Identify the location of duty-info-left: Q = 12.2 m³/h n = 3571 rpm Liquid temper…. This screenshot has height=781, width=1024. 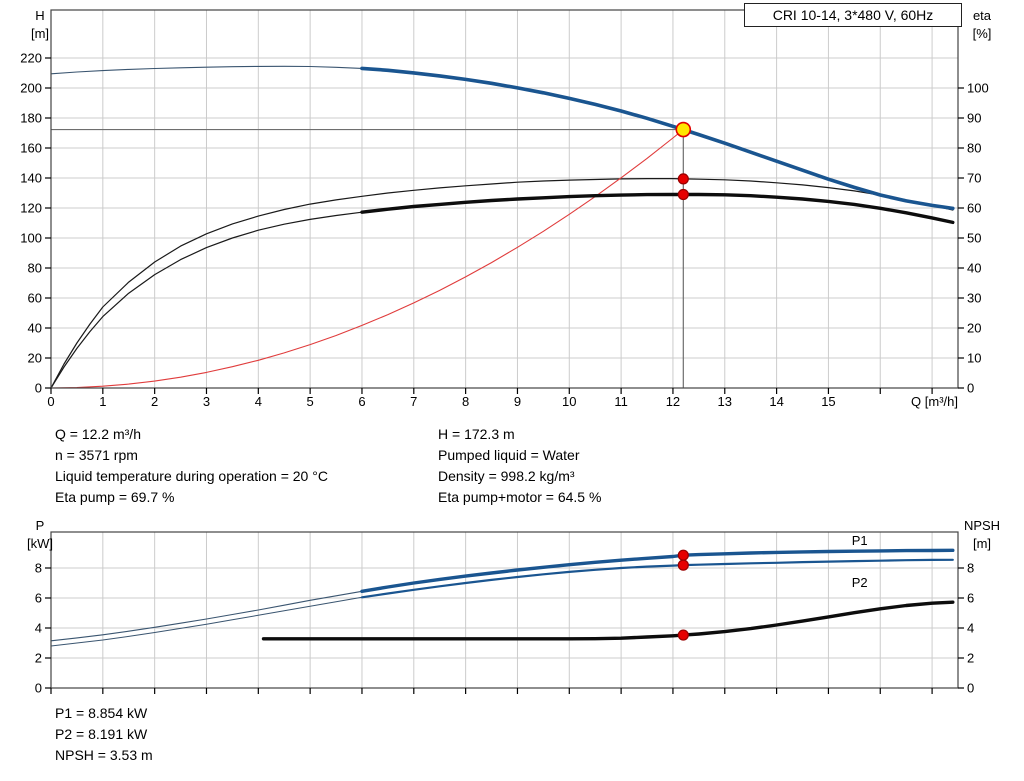
(191, 466).